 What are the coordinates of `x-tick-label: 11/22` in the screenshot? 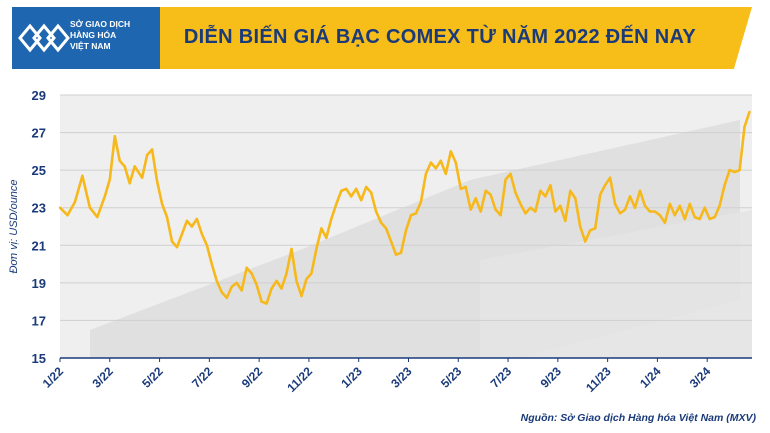 It's located at (299, 379).